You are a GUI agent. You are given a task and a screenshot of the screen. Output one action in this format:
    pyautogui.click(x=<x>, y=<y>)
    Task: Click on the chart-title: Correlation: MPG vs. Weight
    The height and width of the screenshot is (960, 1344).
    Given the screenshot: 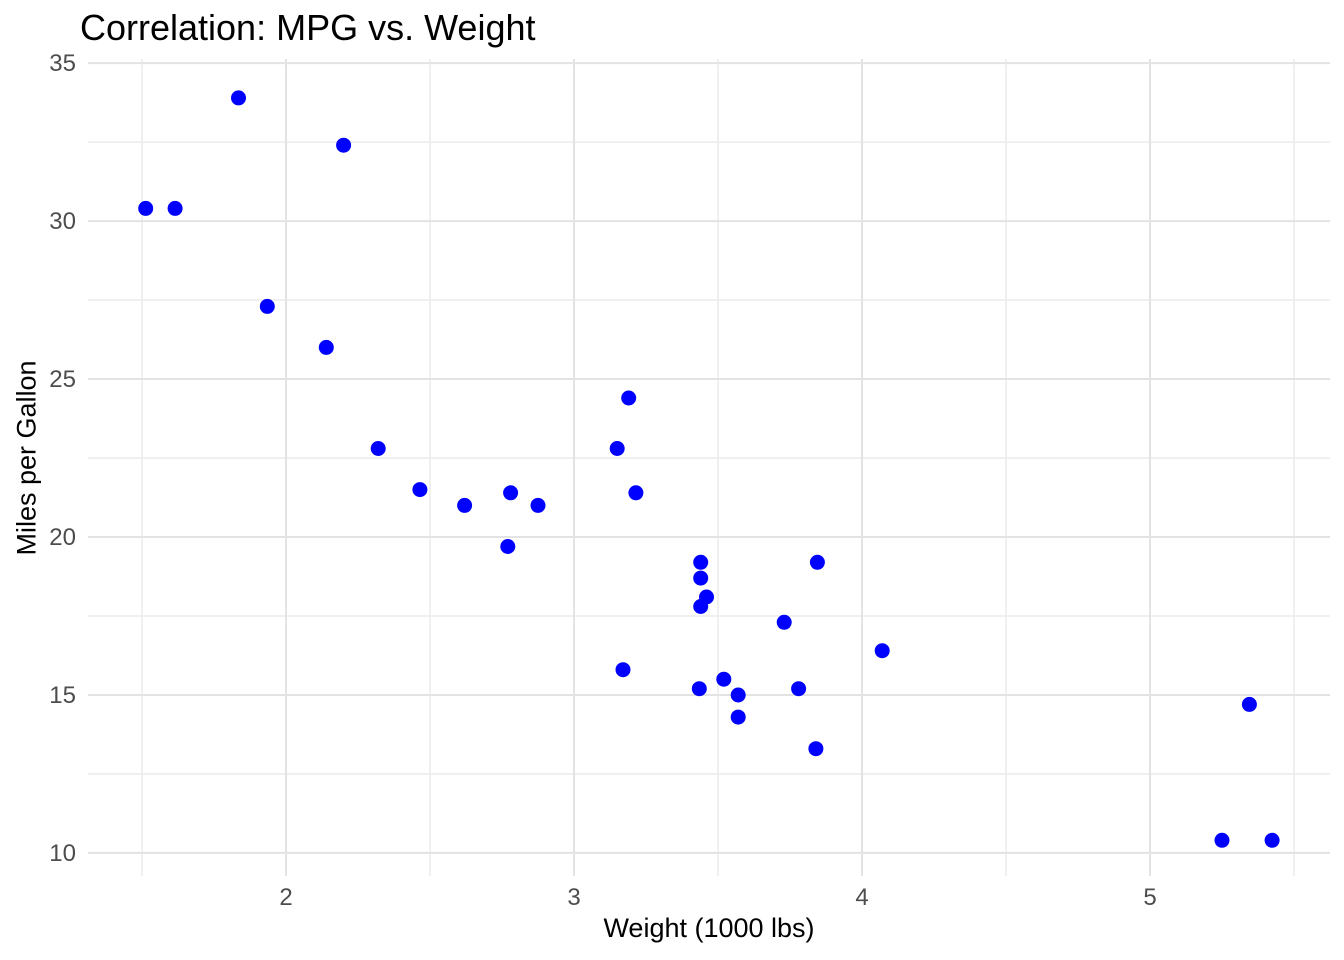 What is the action you would take?
    pyautogui.click(x=308, y=27)
    